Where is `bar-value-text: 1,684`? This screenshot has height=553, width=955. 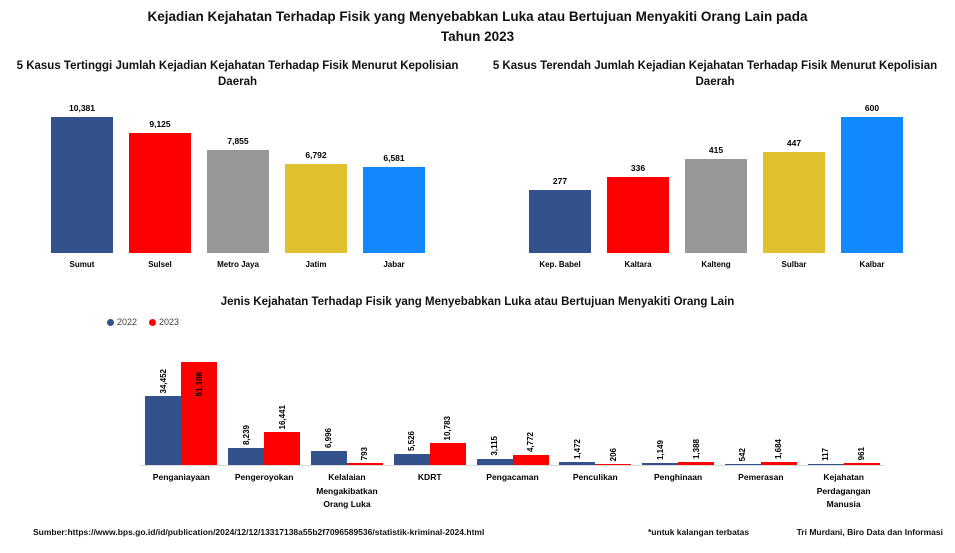 bar-value-text: 1,684 is located at coordinates (779, 448).